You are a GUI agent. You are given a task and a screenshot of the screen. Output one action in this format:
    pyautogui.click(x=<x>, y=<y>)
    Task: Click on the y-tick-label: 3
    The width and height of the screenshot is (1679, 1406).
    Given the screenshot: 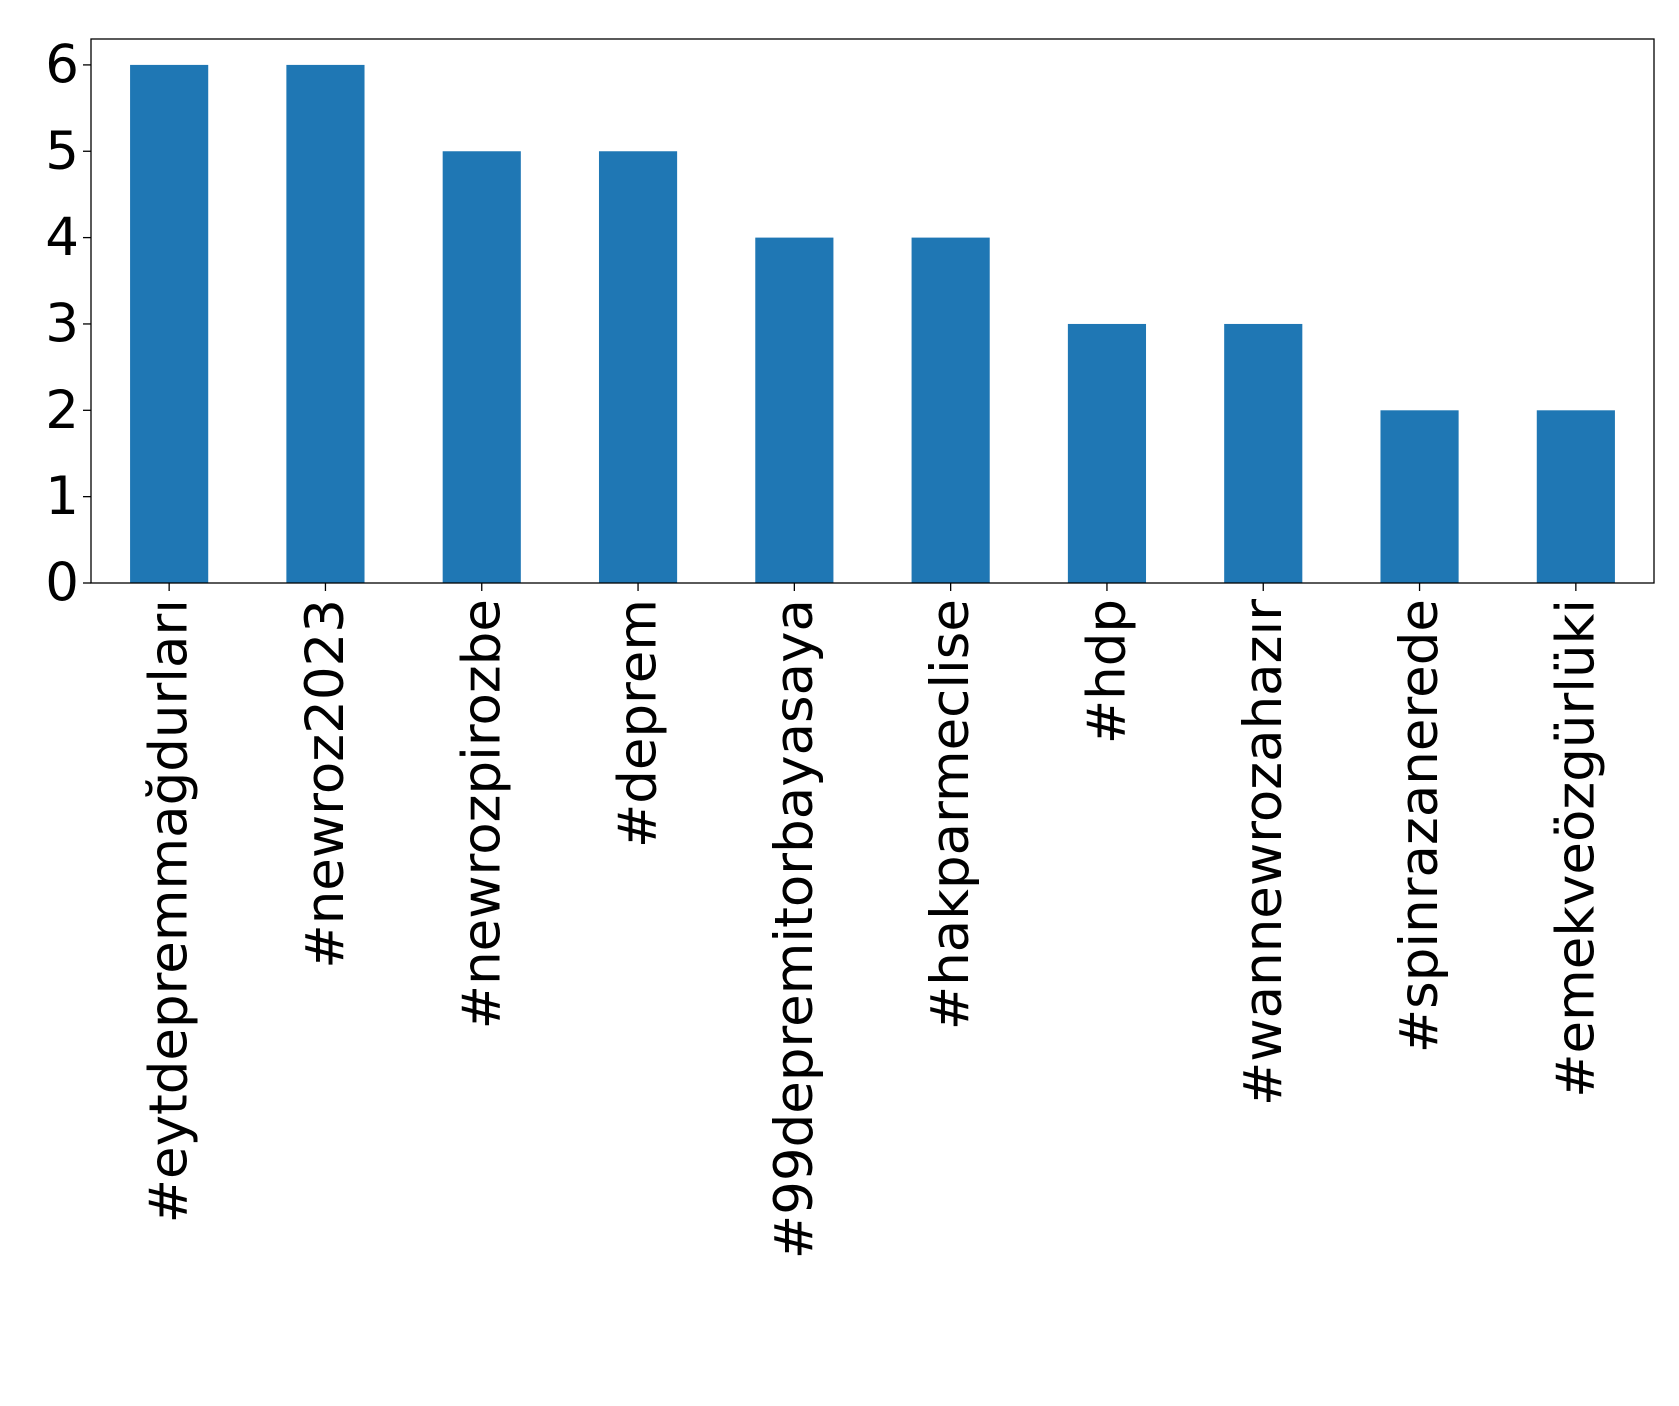 What is the action you would take?
    pyautogui.click(x=62, y=323)
    